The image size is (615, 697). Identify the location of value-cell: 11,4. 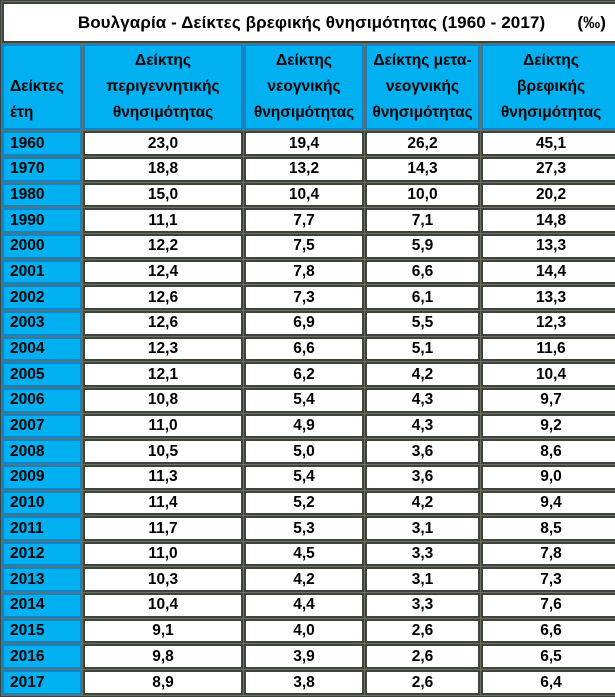
(163, 503).